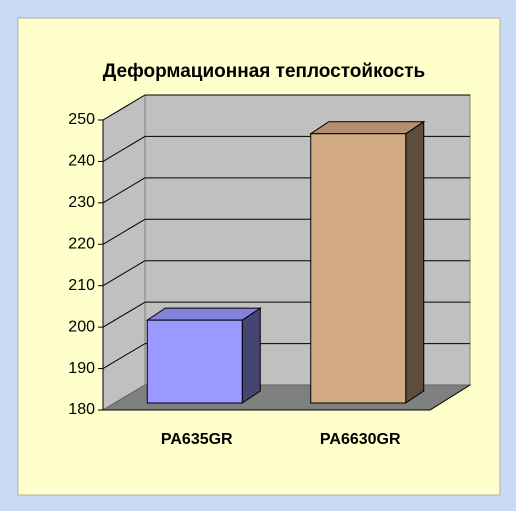 This screenshot has width=516, height=516. Describe the element at coordinates (197, 439) in the screenshot. I see `x-tick-label: PA635GR` at that location.